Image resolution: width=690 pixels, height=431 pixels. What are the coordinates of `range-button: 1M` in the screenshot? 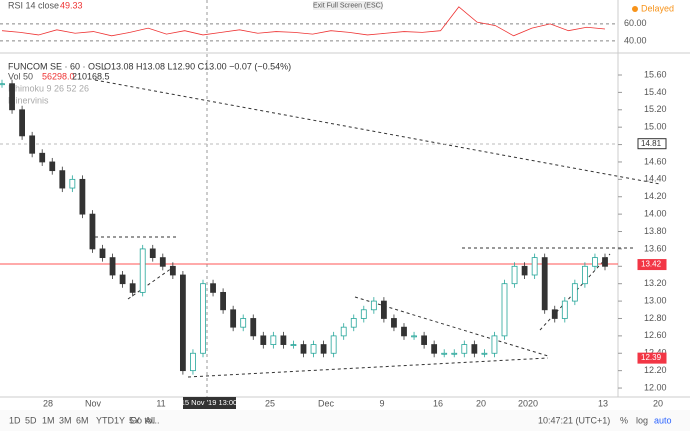 It's located at (48, 420).